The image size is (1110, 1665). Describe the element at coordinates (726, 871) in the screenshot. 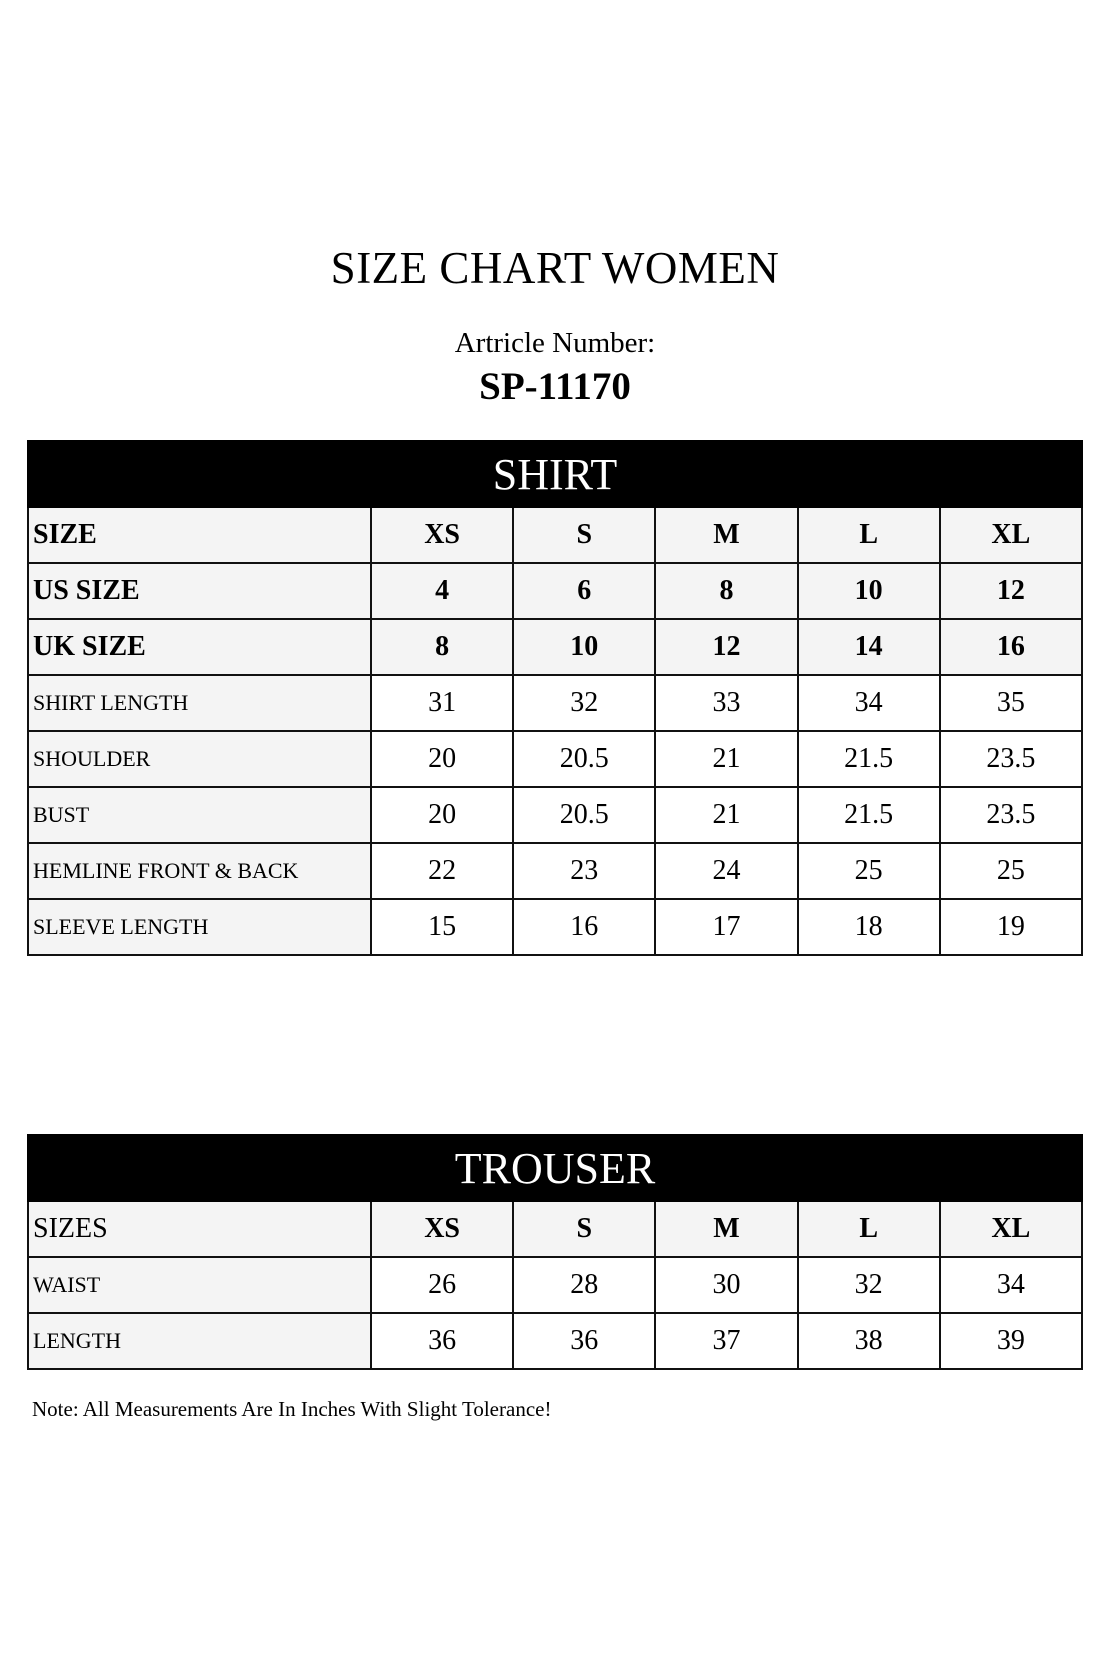

I see `cell-value: 24` at that location.